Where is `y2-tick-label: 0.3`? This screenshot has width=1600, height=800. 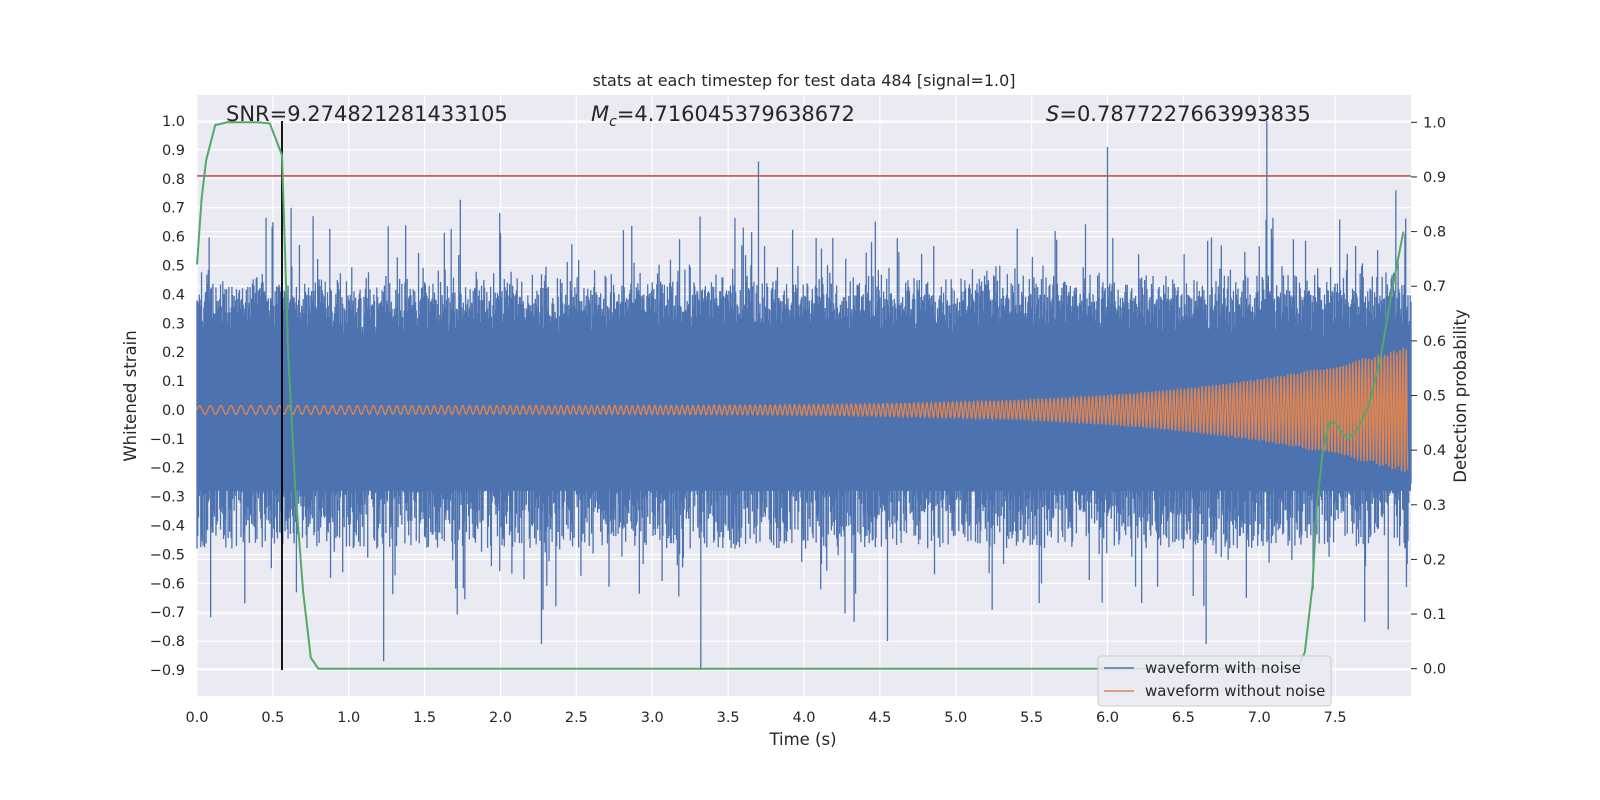 y2-tick-label: 0.3 is located at coordinates (1434, 506).